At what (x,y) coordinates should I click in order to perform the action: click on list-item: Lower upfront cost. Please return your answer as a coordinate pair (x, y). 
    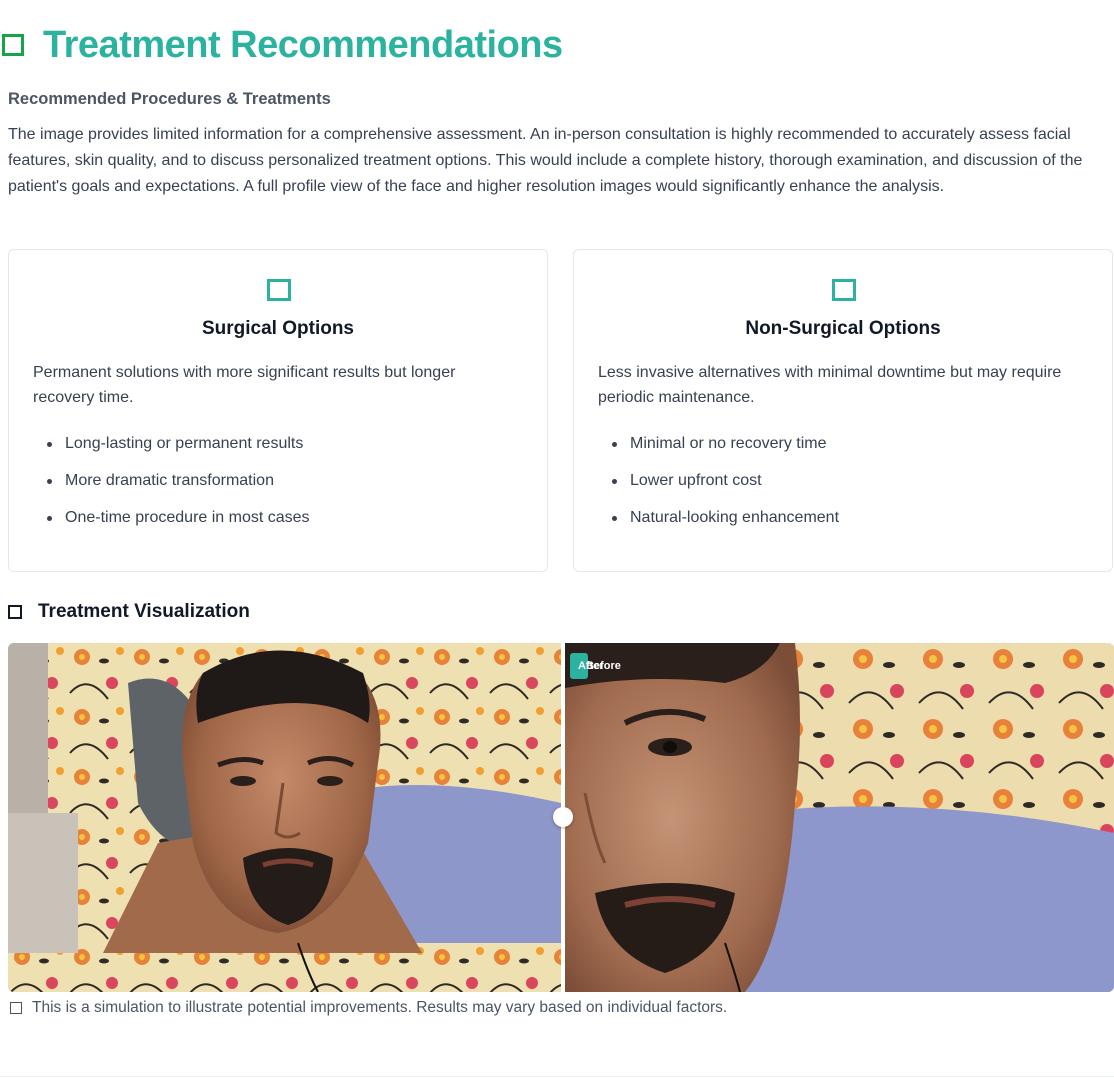
    Looking at the image, I should click on (718, 487).